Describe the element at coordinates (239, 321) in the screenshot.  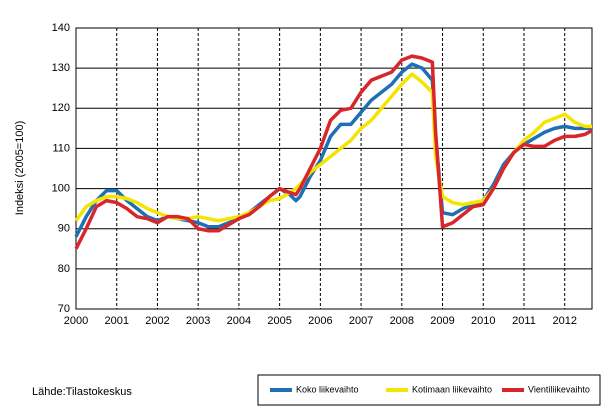
I see `x-tick-label: 2004` at that location.